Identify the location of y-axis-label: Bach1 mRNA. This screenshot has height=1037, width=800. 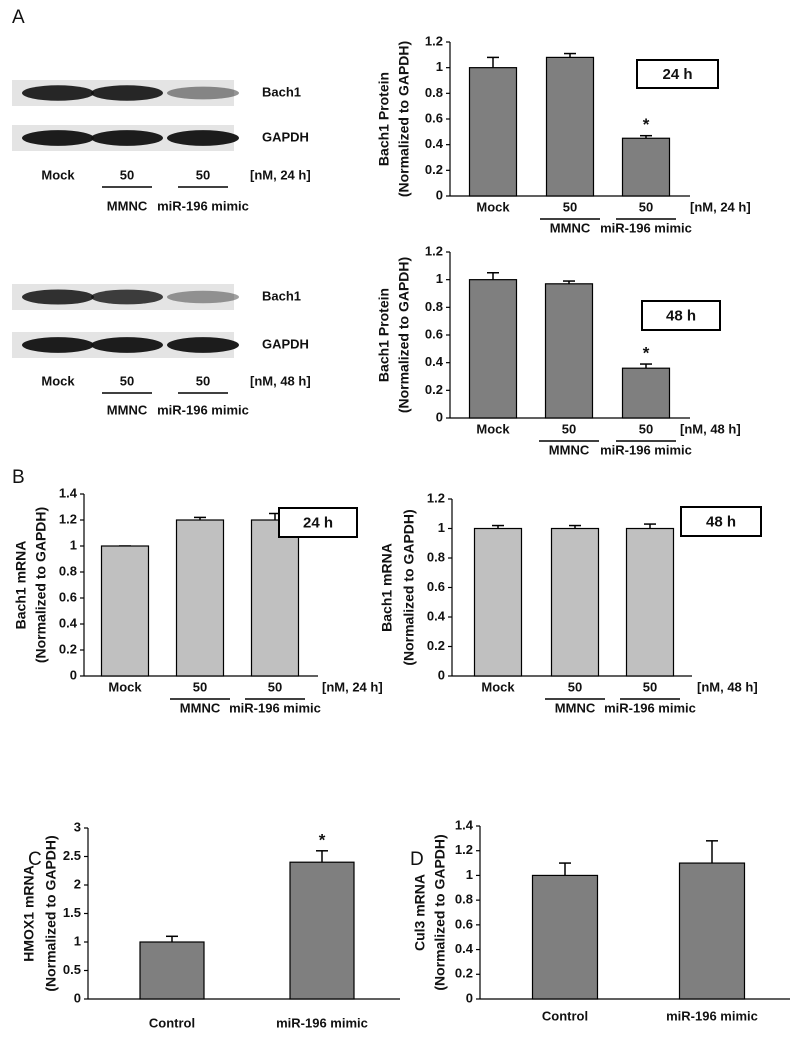
(21, 585).